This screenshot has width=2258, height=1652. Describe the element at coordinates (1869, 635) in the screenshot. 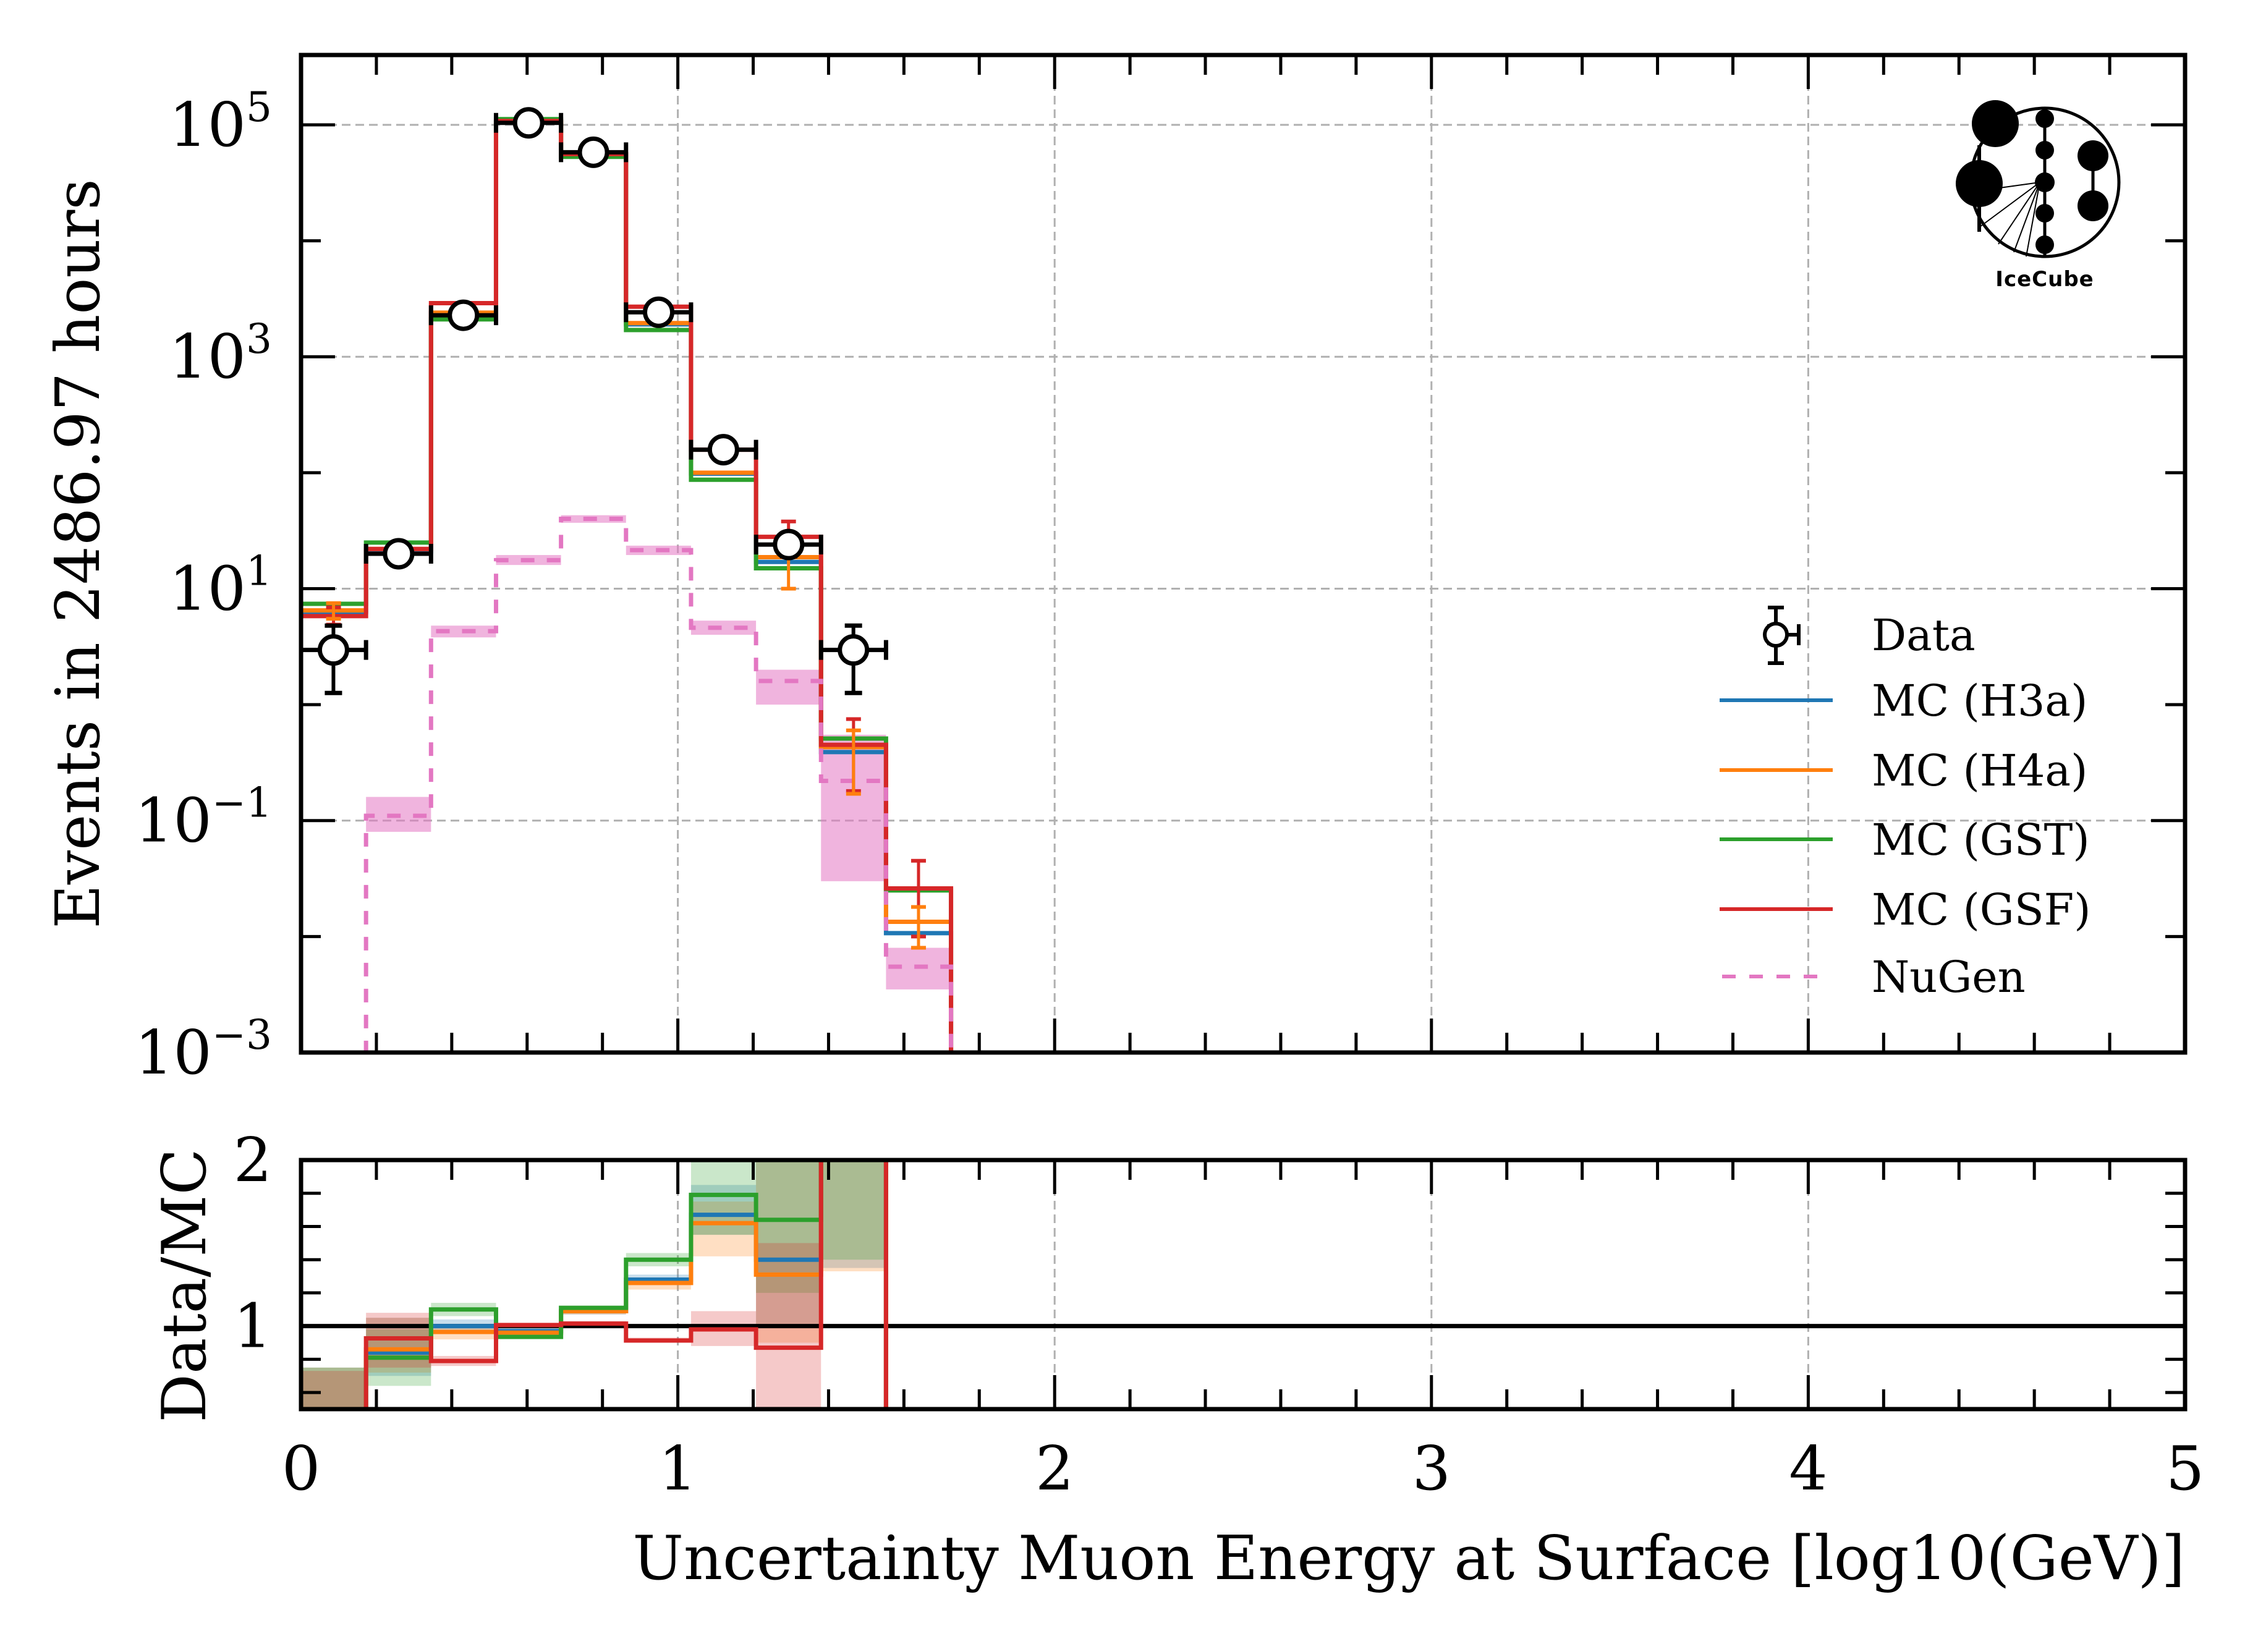

I see `legend-item-data: Data` at that location.